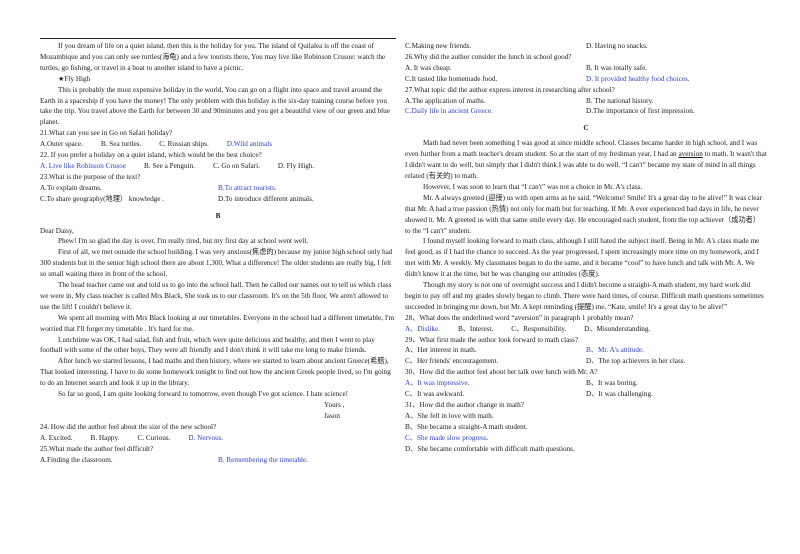  I want to click on option: C. Russian ships., so click(184, 144).